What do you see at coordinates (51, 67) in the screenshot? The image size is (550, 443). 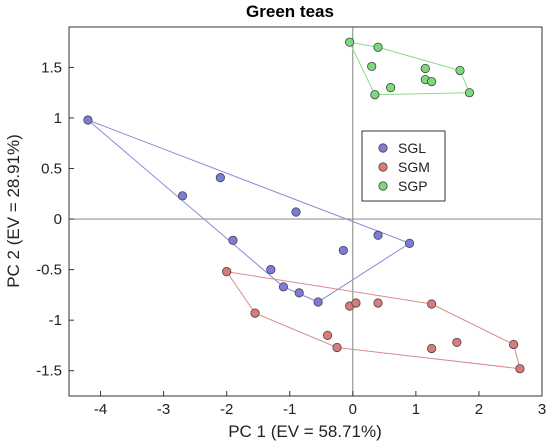 I see `y-tick-label: 1.5` at bounding box center [51, 67].